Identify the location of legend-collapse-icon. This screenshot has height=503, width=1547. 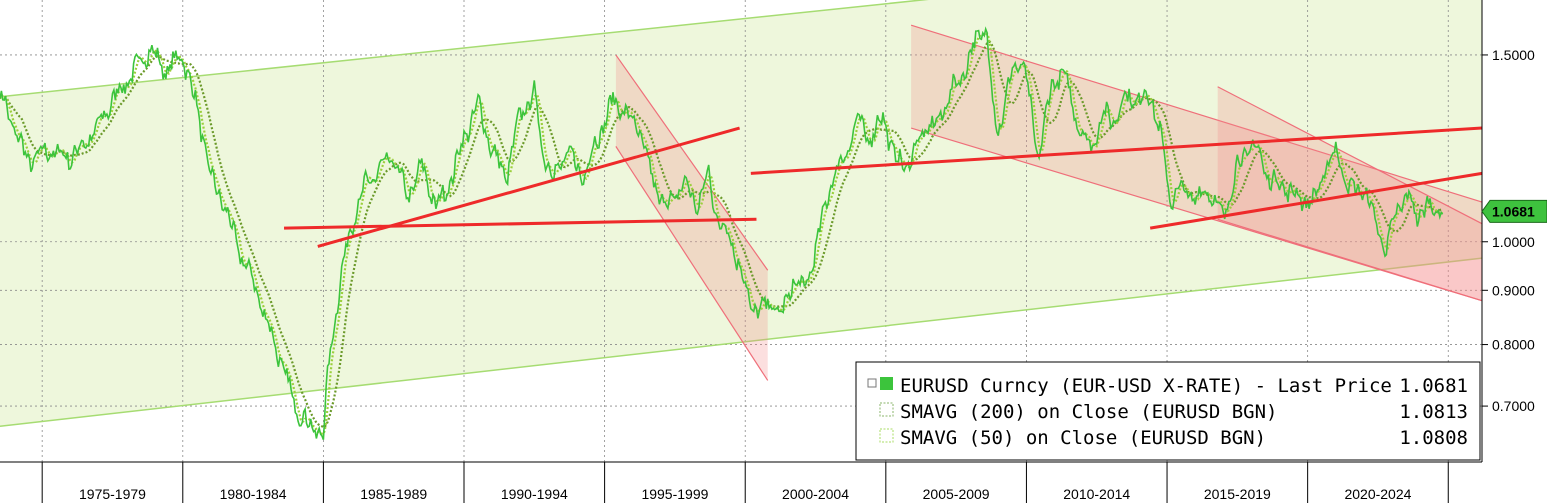
(872, 383).